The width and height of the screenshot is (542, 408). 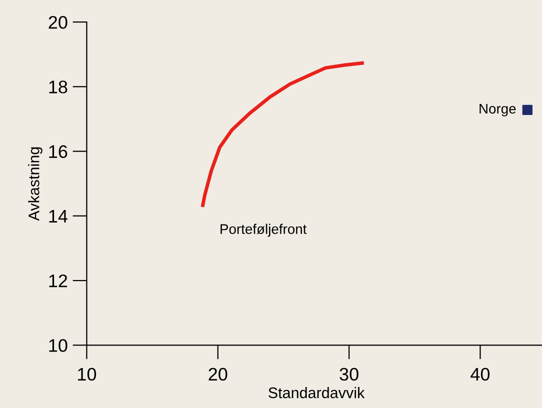 What do you see at coordinates (480, 374) in the screenshot?
I see `x-tick-label: 40` at bounding box center [480, 374].